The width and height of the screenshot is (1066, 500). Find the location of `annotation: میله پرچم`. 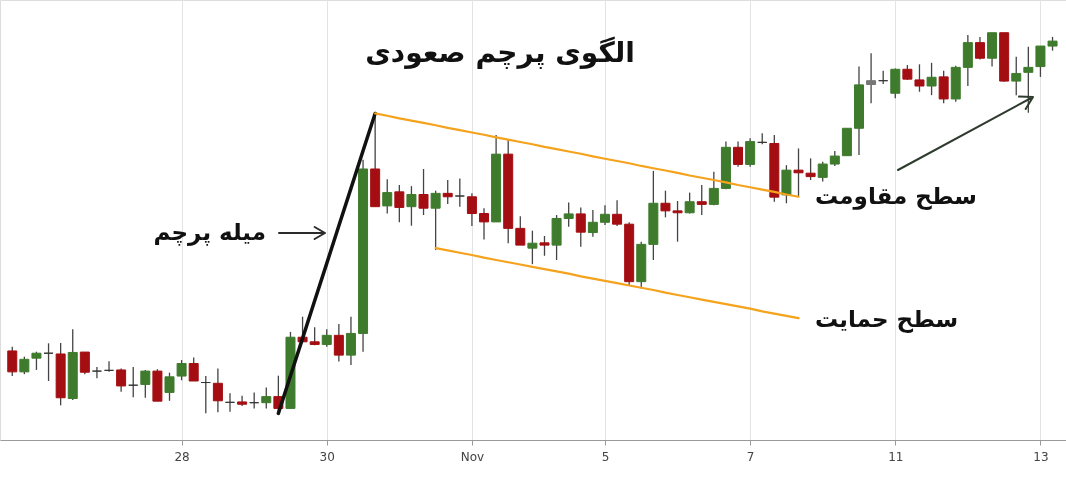

annotation: میله پرچم is located at coordinates (209, 232).